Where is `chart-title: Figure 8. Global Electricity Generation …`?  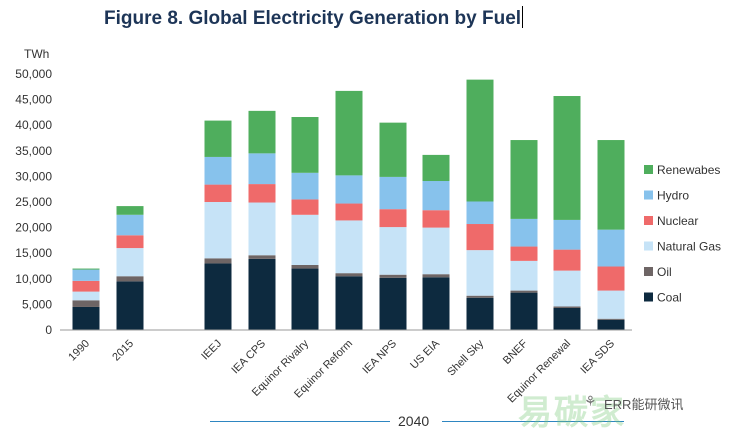
chart-title: Figure 8. Global Electricity Generation … is located at coordinates (314, 18).